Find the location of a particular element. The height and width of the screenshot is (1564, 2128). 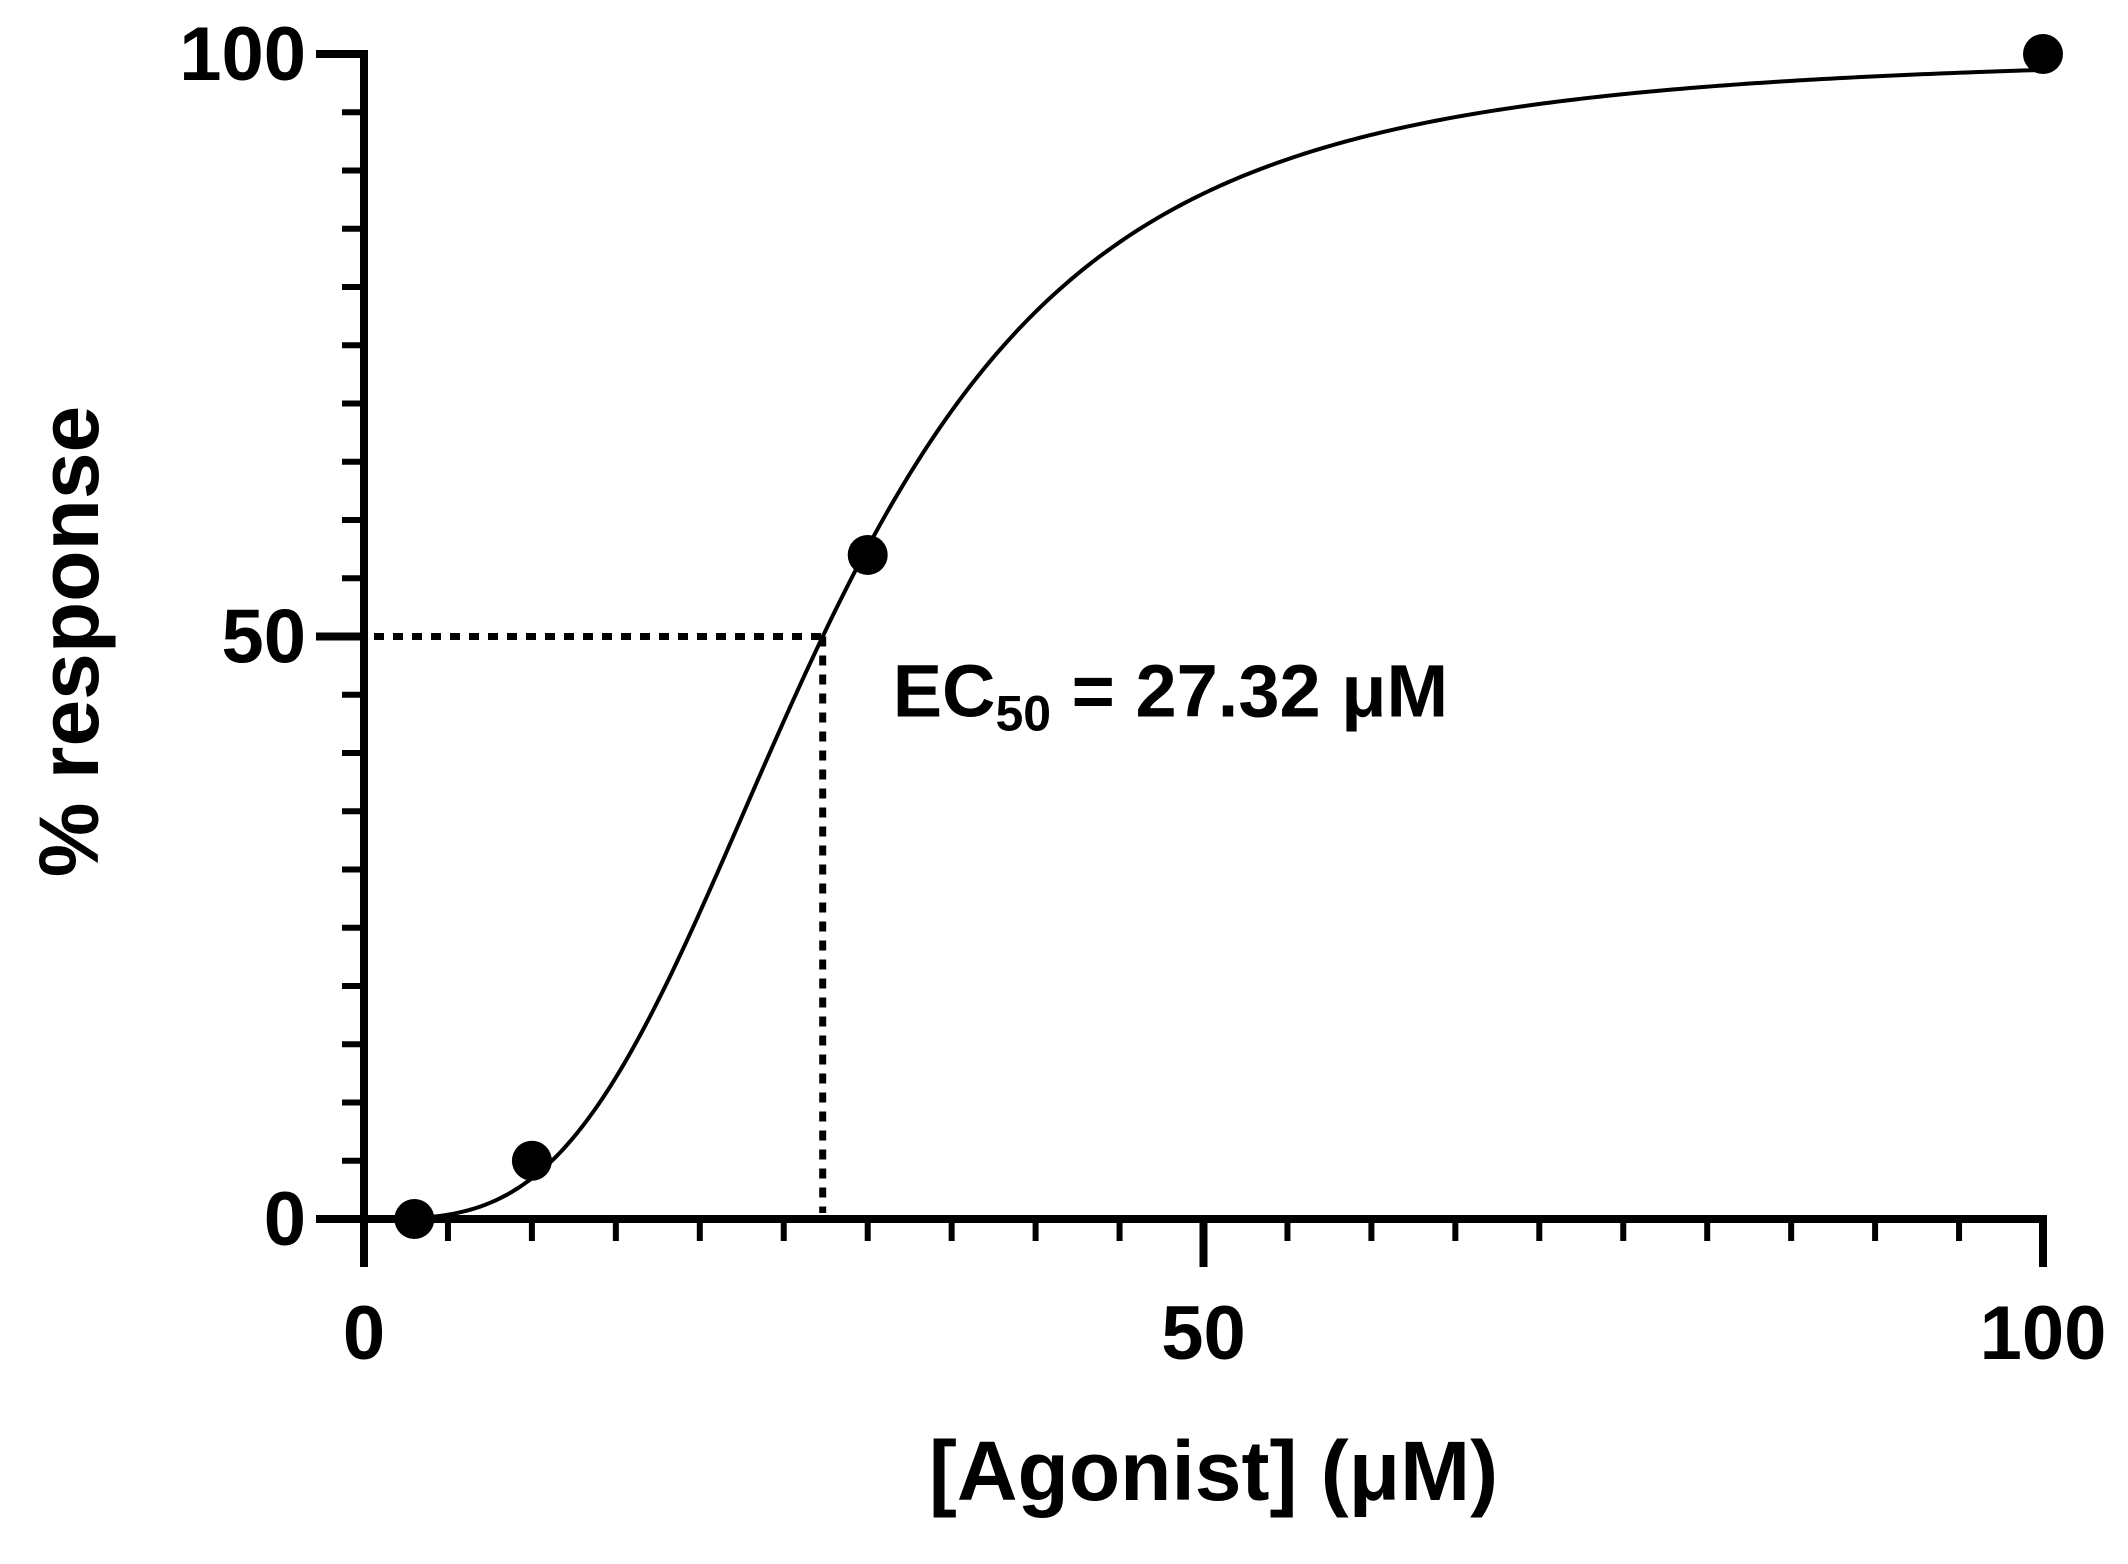

y-axis-label: % response is located at coordinates (69, 642).